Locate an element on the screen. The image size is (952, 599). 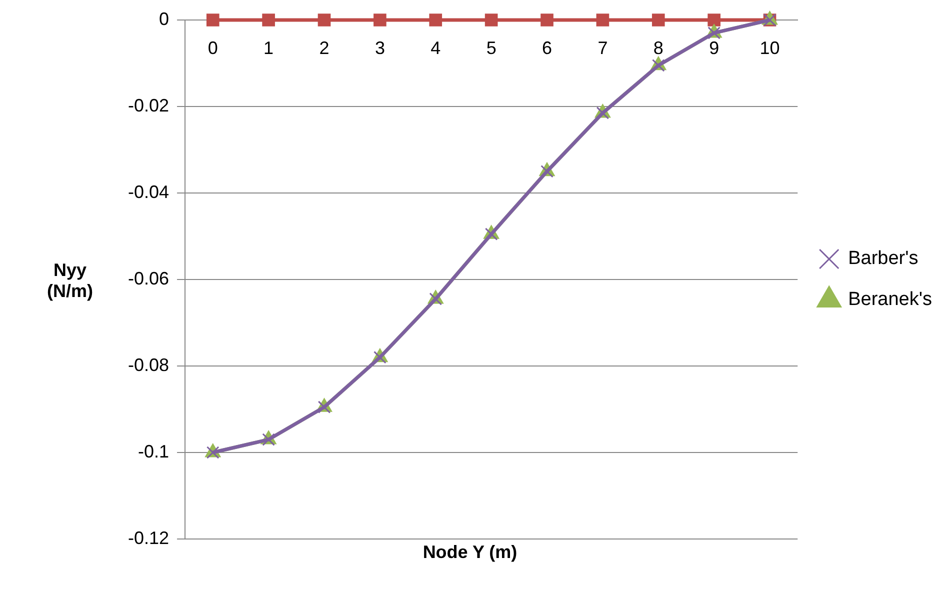
x-tick-label: 5 is located at coordinates (491, 48).